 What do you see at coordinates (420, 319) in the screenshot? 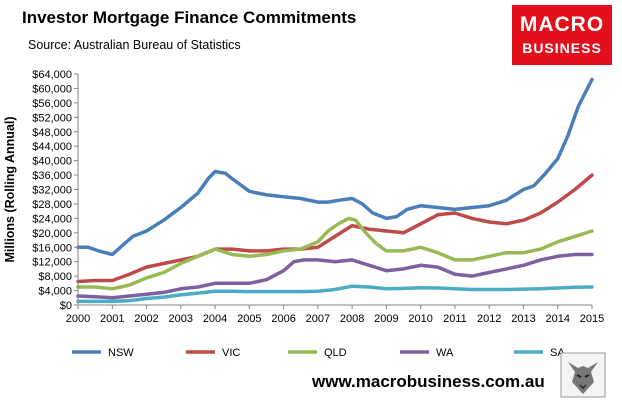
I see `x-tick-label: 2010` at bounding box center [420, 319].